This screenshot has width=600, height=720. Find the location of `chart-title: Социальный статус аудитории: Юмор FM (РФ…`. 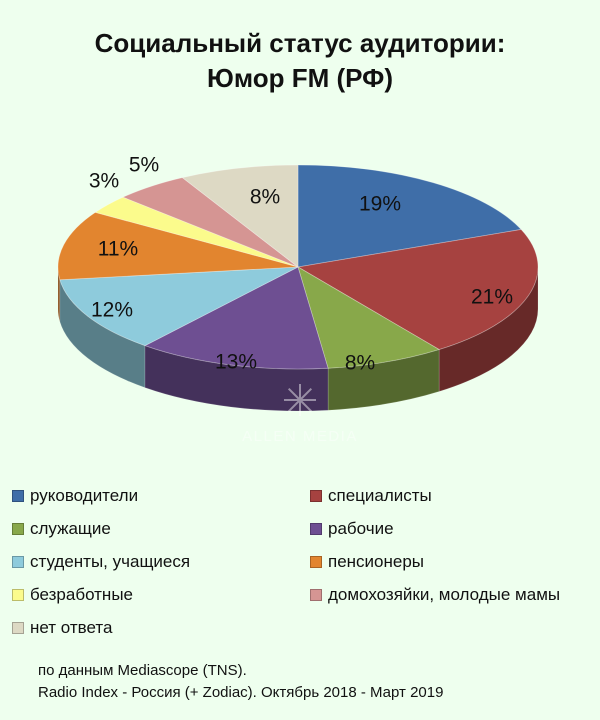

chart-title: Социальный статус аудитории: Юмор FM (РФ… is located at coordinates (300, 61).